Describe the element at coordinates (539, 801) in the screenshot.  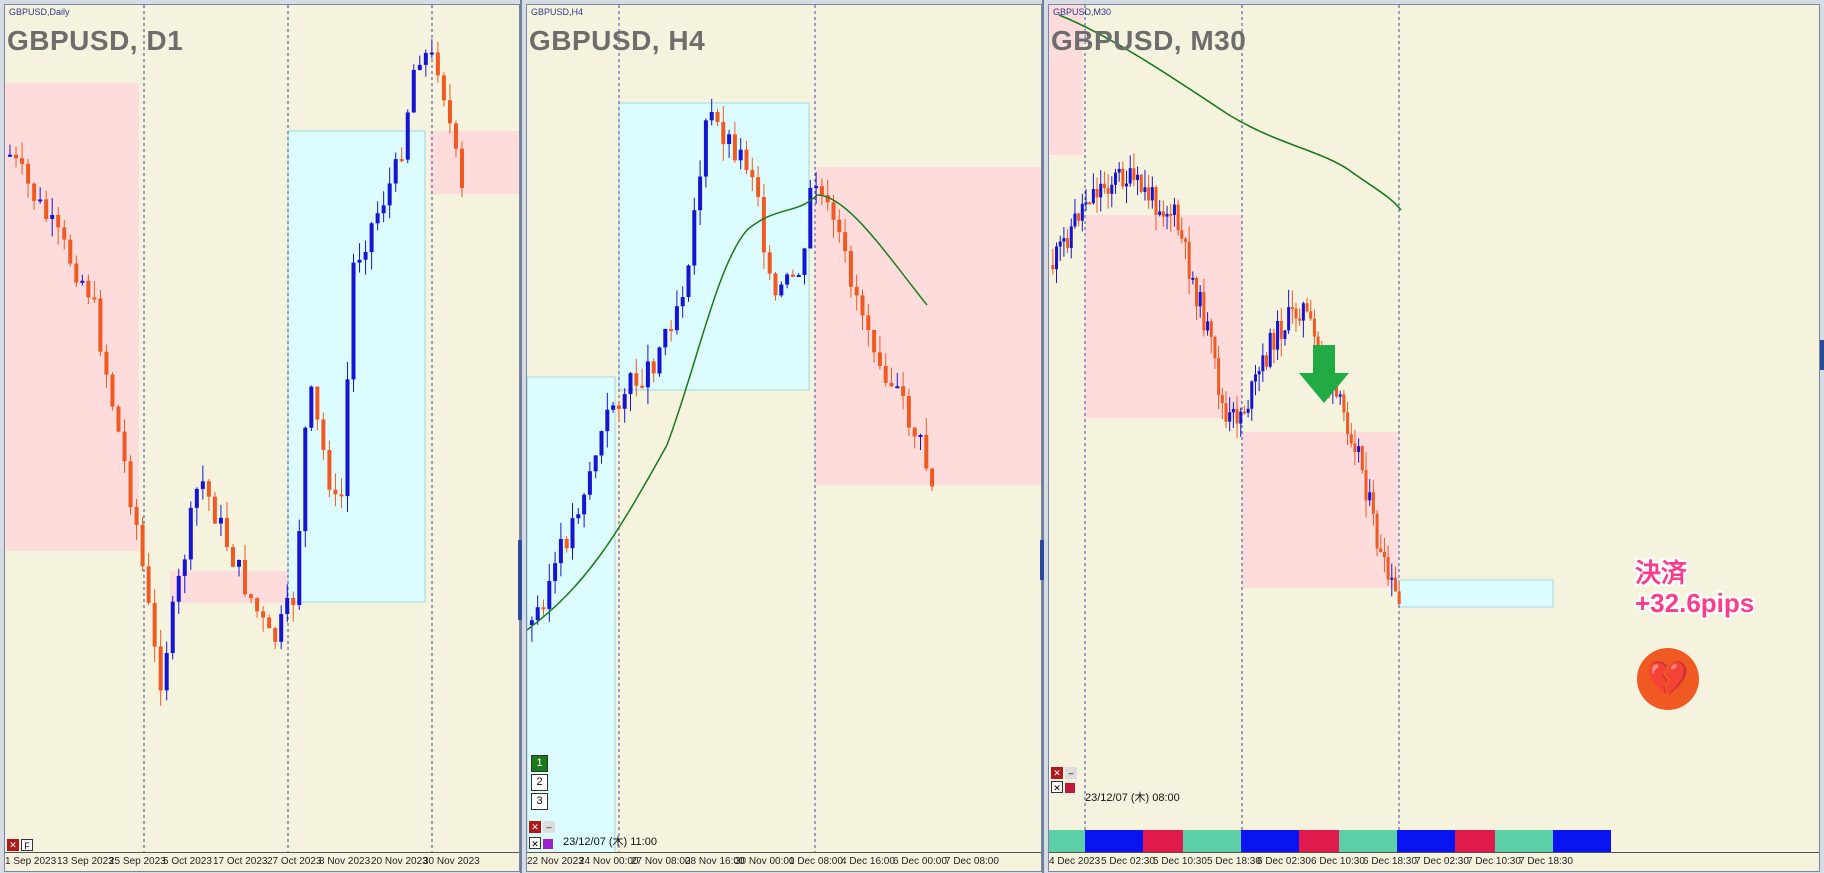
I see `tool-button-3: 3` at that location.